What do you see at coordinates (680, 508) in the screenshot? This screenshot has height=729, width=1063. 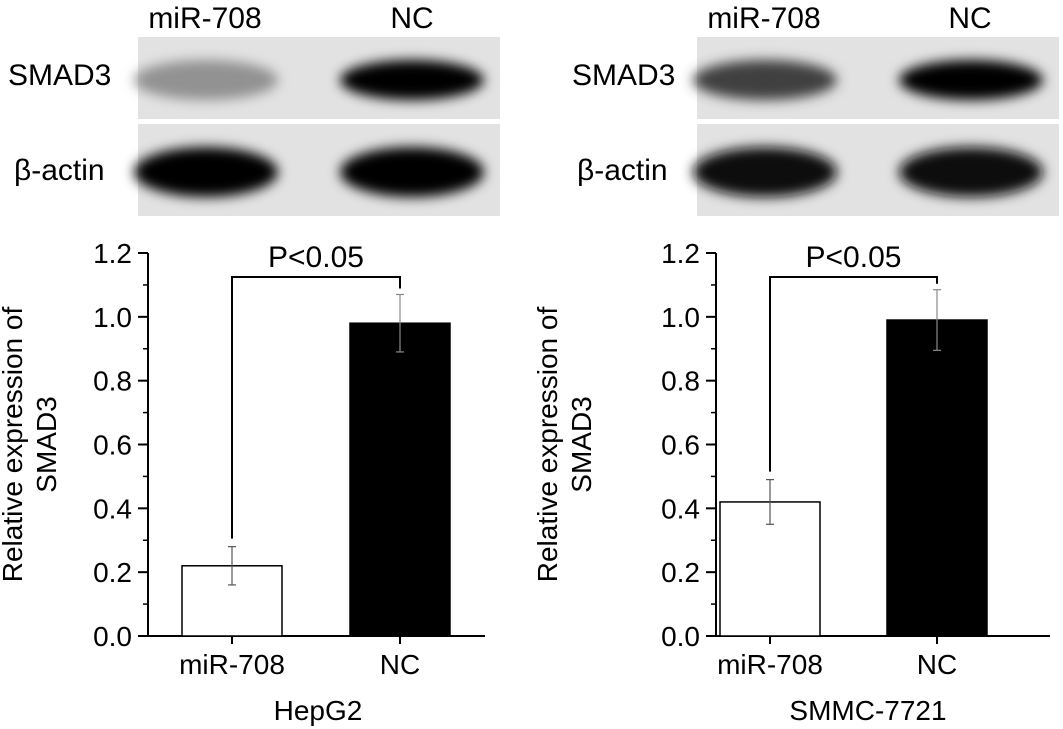 I see `chart-smmc7721-ytick-label-2: 0.4` at bounding box center [680, 508].